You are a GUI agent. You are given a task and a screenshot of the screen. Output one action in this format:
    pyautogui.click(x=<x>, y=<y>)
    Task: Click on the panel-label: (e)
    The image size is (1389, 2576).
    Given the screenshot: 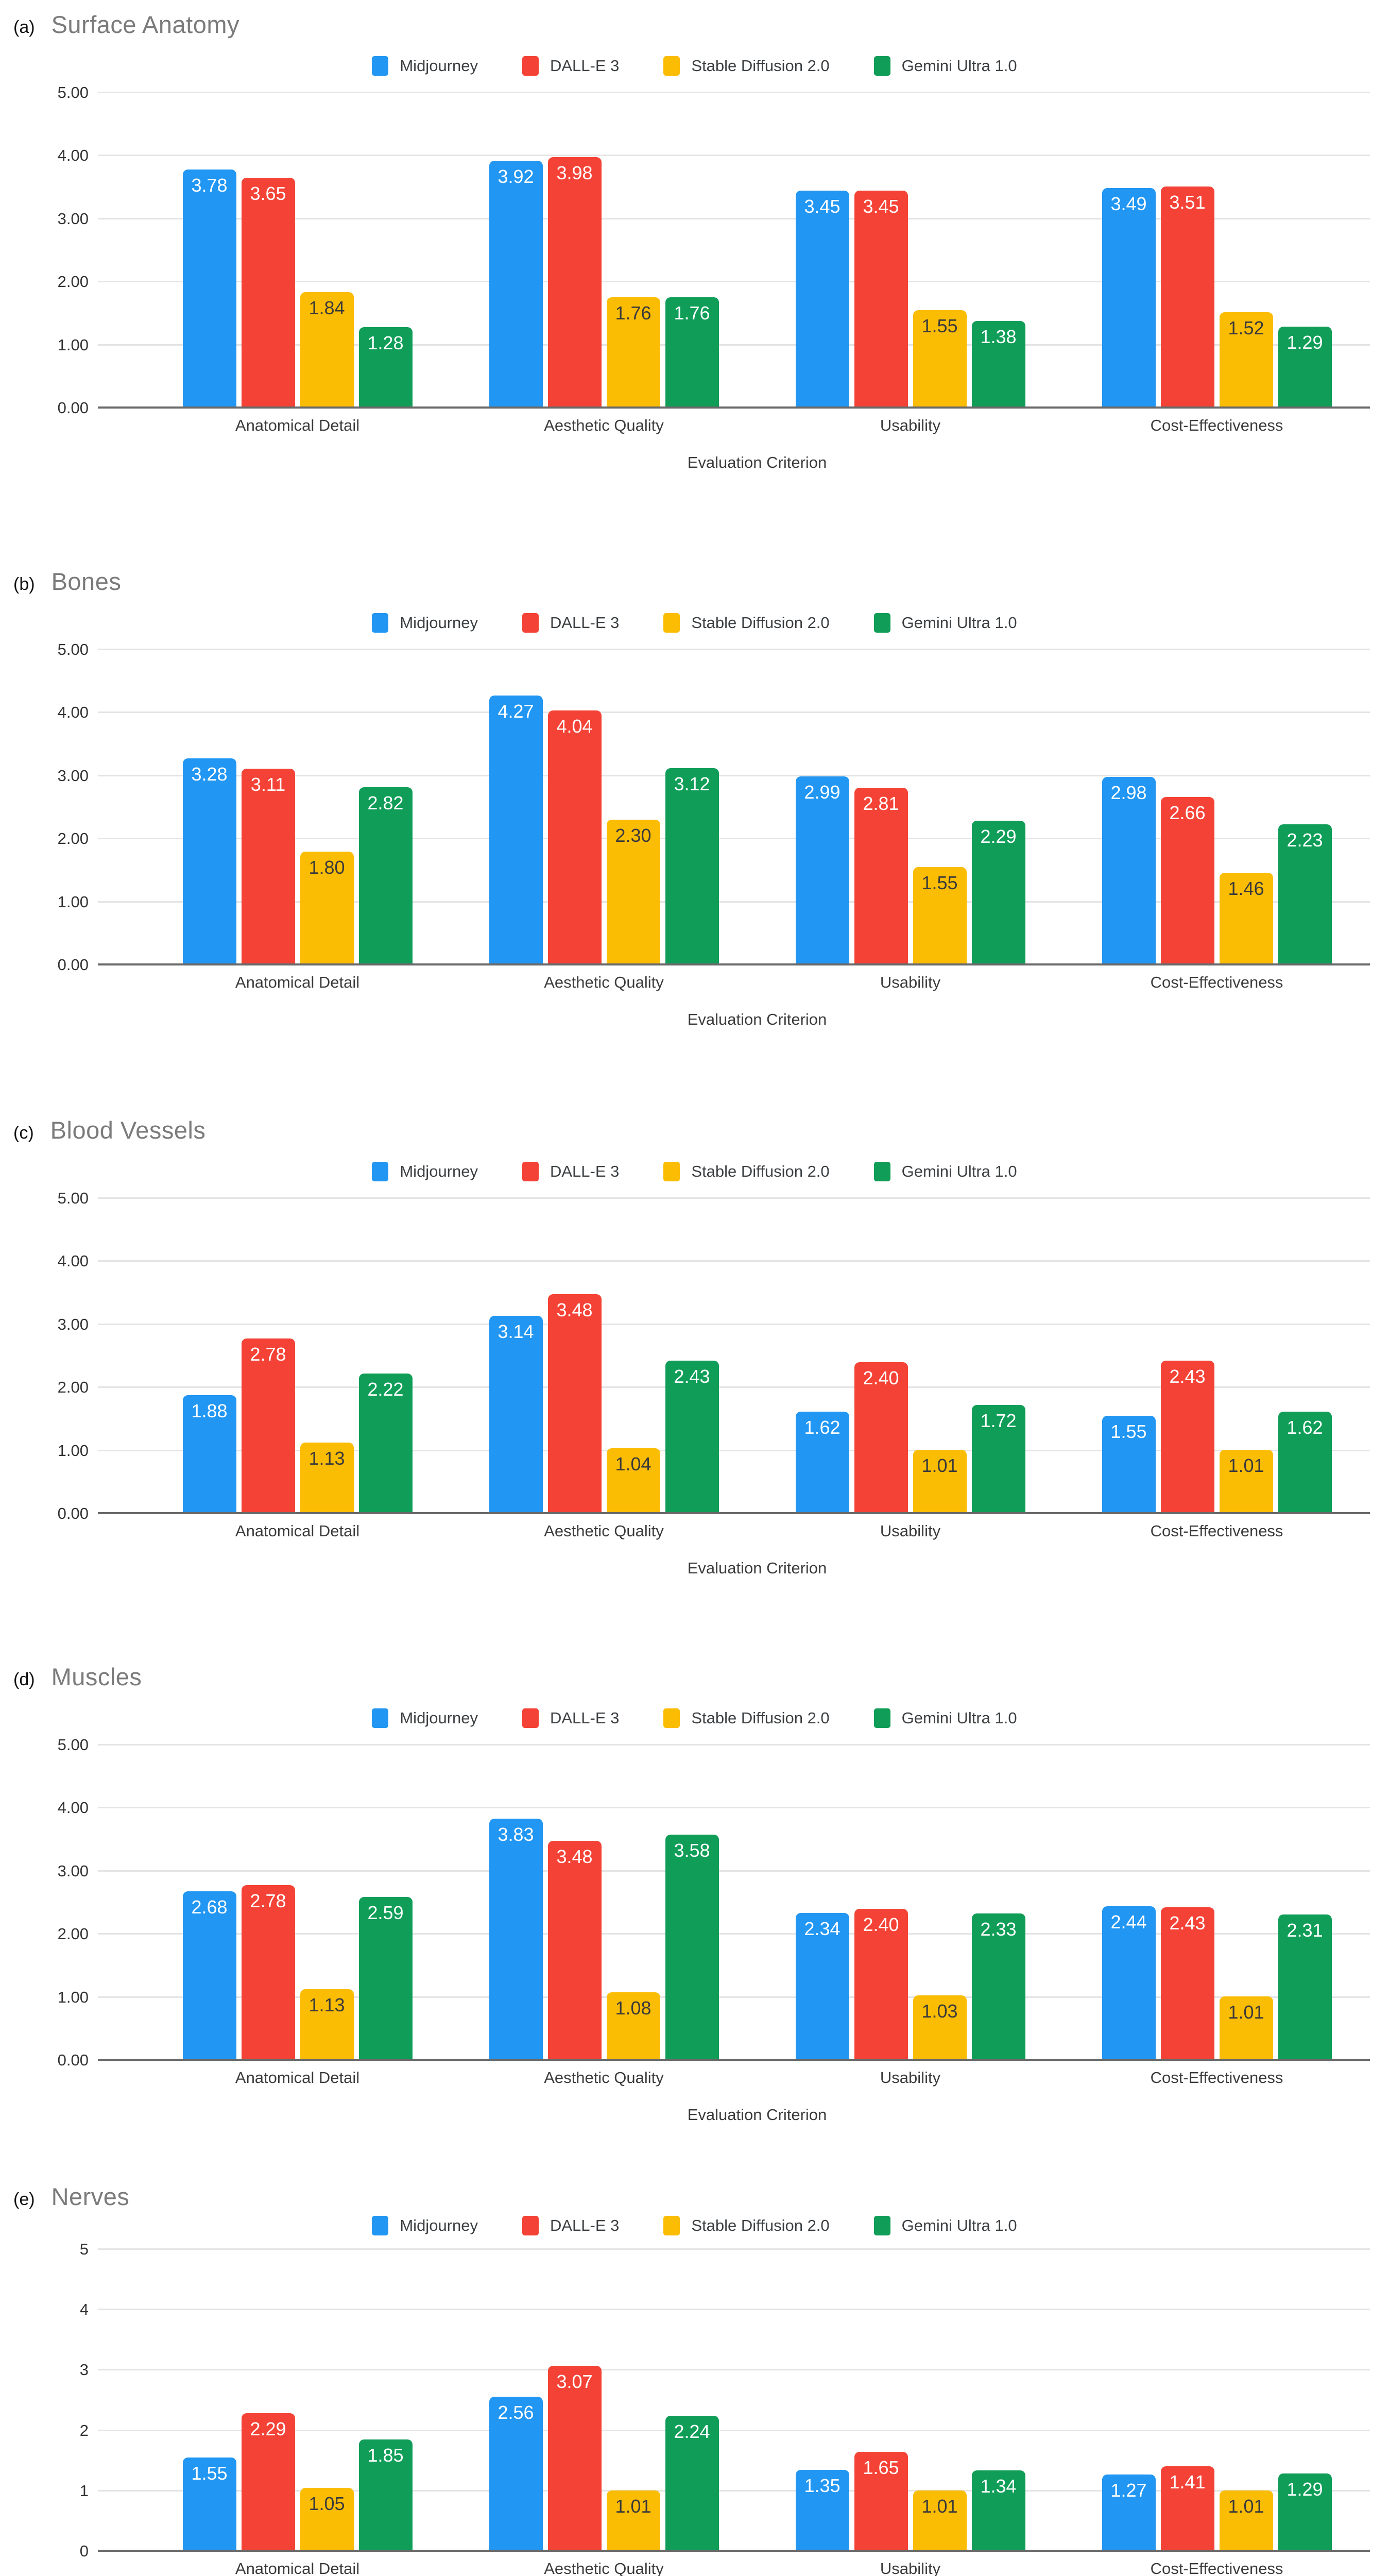 What is the action you would take?
    pyautogui.click(x=24, y=2199)
    